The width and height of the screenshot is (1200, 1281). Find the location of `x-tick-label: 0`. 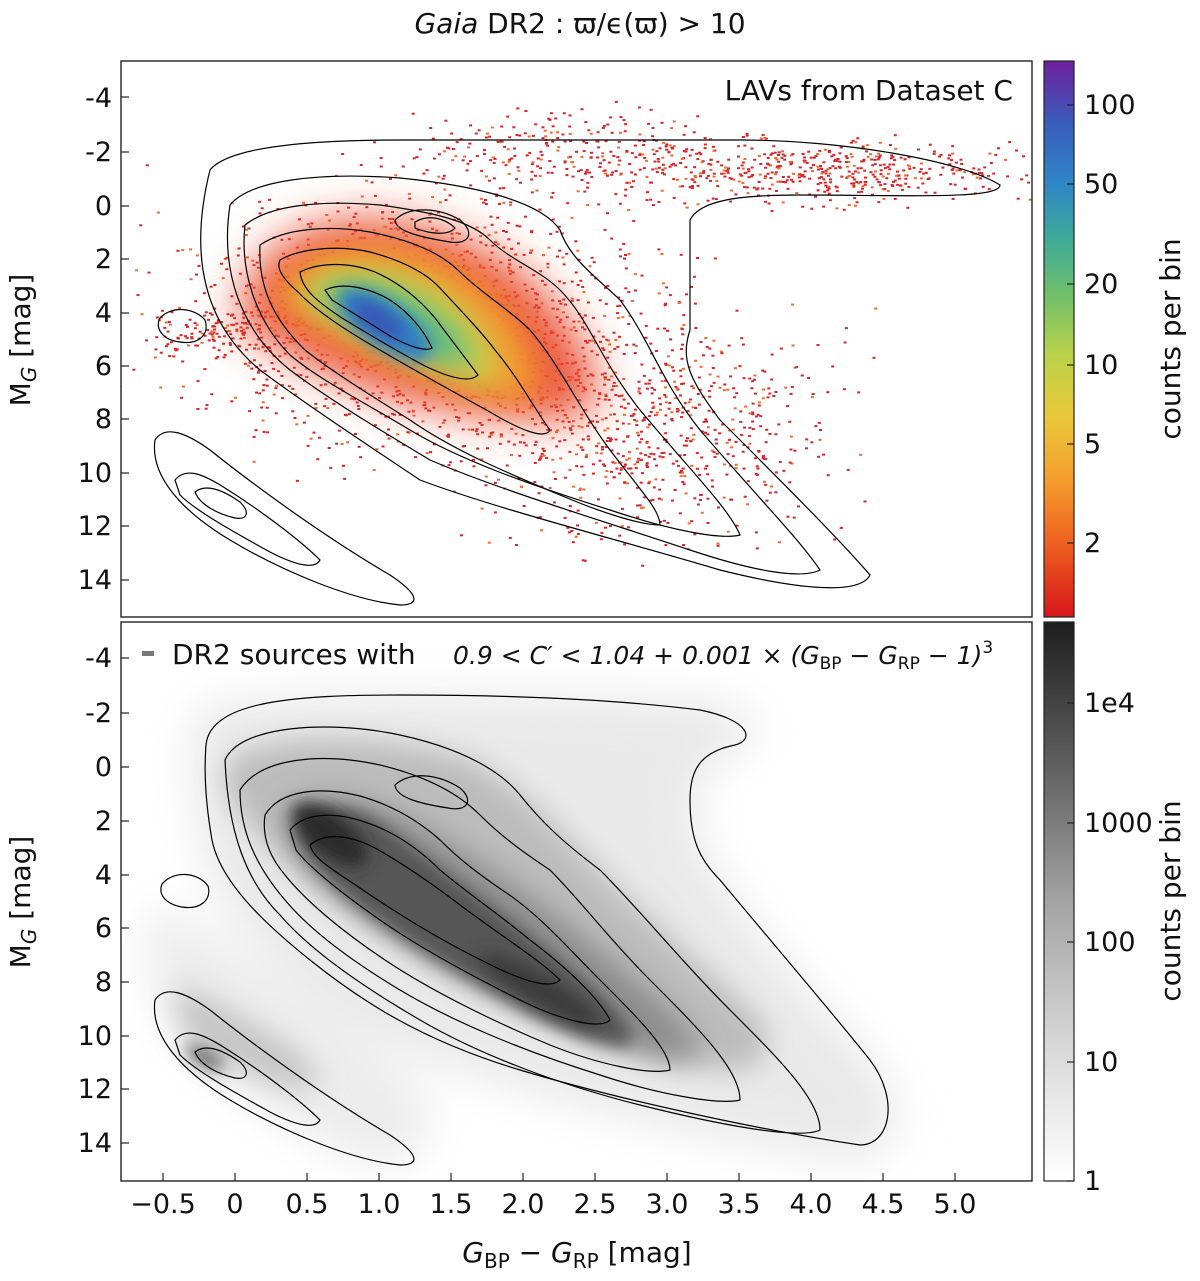

x-tick-label: 0 is located at coordinates (234, 1204).